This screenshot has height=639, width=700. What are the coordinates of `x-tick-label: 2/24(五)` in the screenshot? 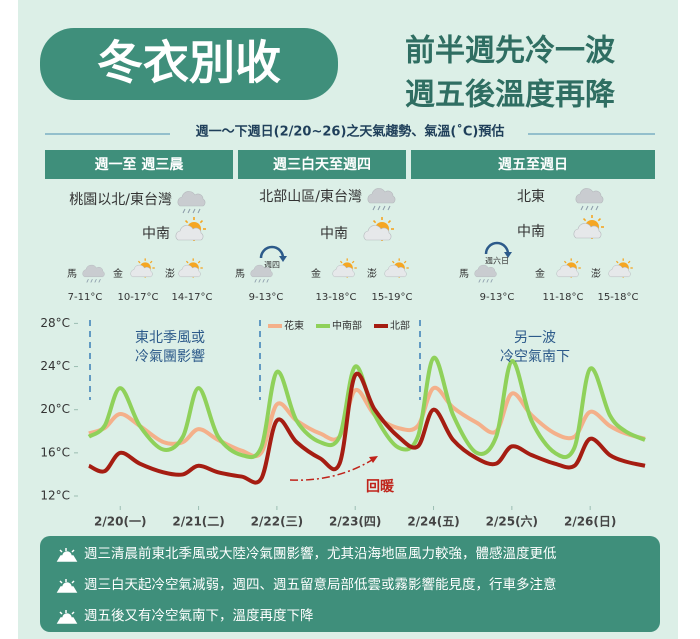 It's located at (433, 522).